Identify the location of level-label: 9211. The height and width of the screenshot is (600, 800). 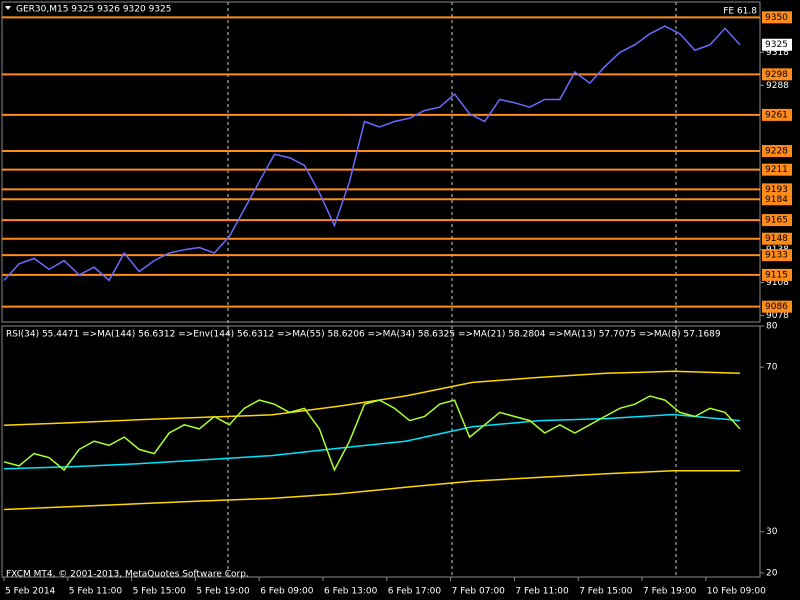
(776, 170).